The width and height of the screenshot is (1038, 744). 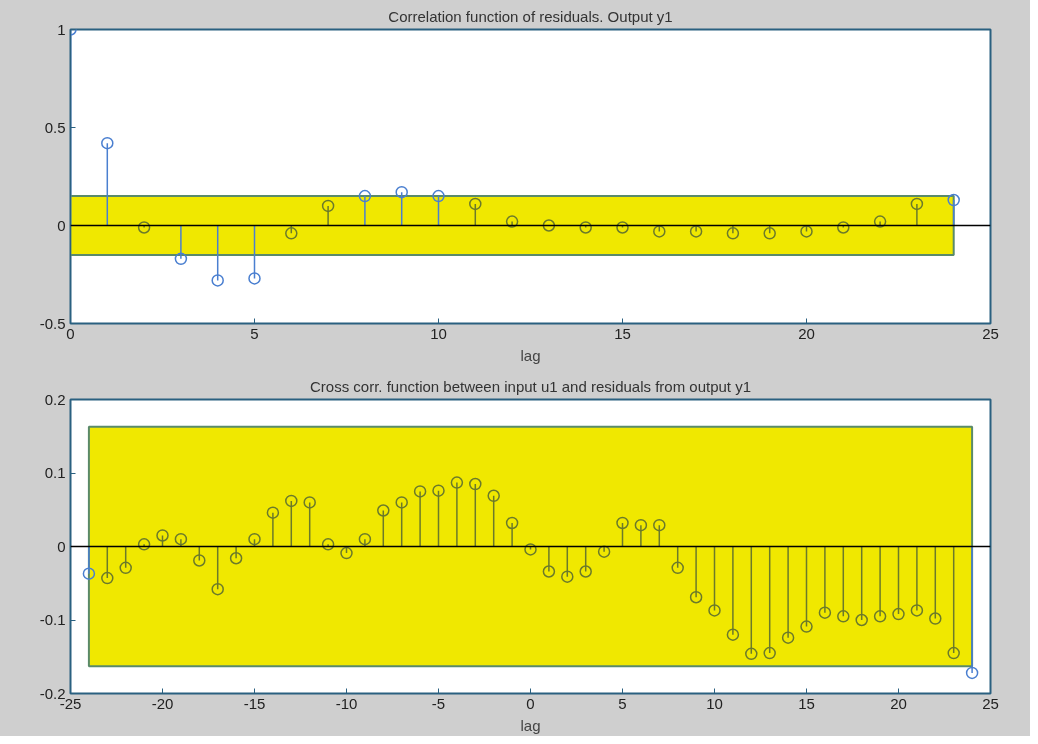 I want to click on y-tick-label: 0.2, so click(x=55, y=399).